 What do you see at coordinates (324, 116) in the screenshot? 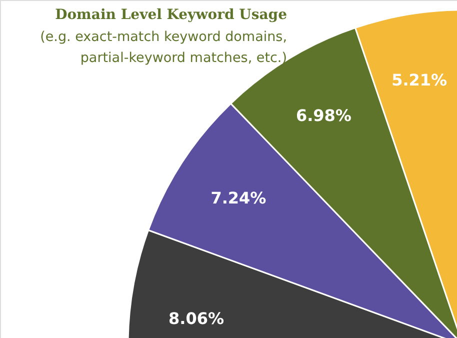
I see `data-label: 6.98%` at bounding box center [324, 116].